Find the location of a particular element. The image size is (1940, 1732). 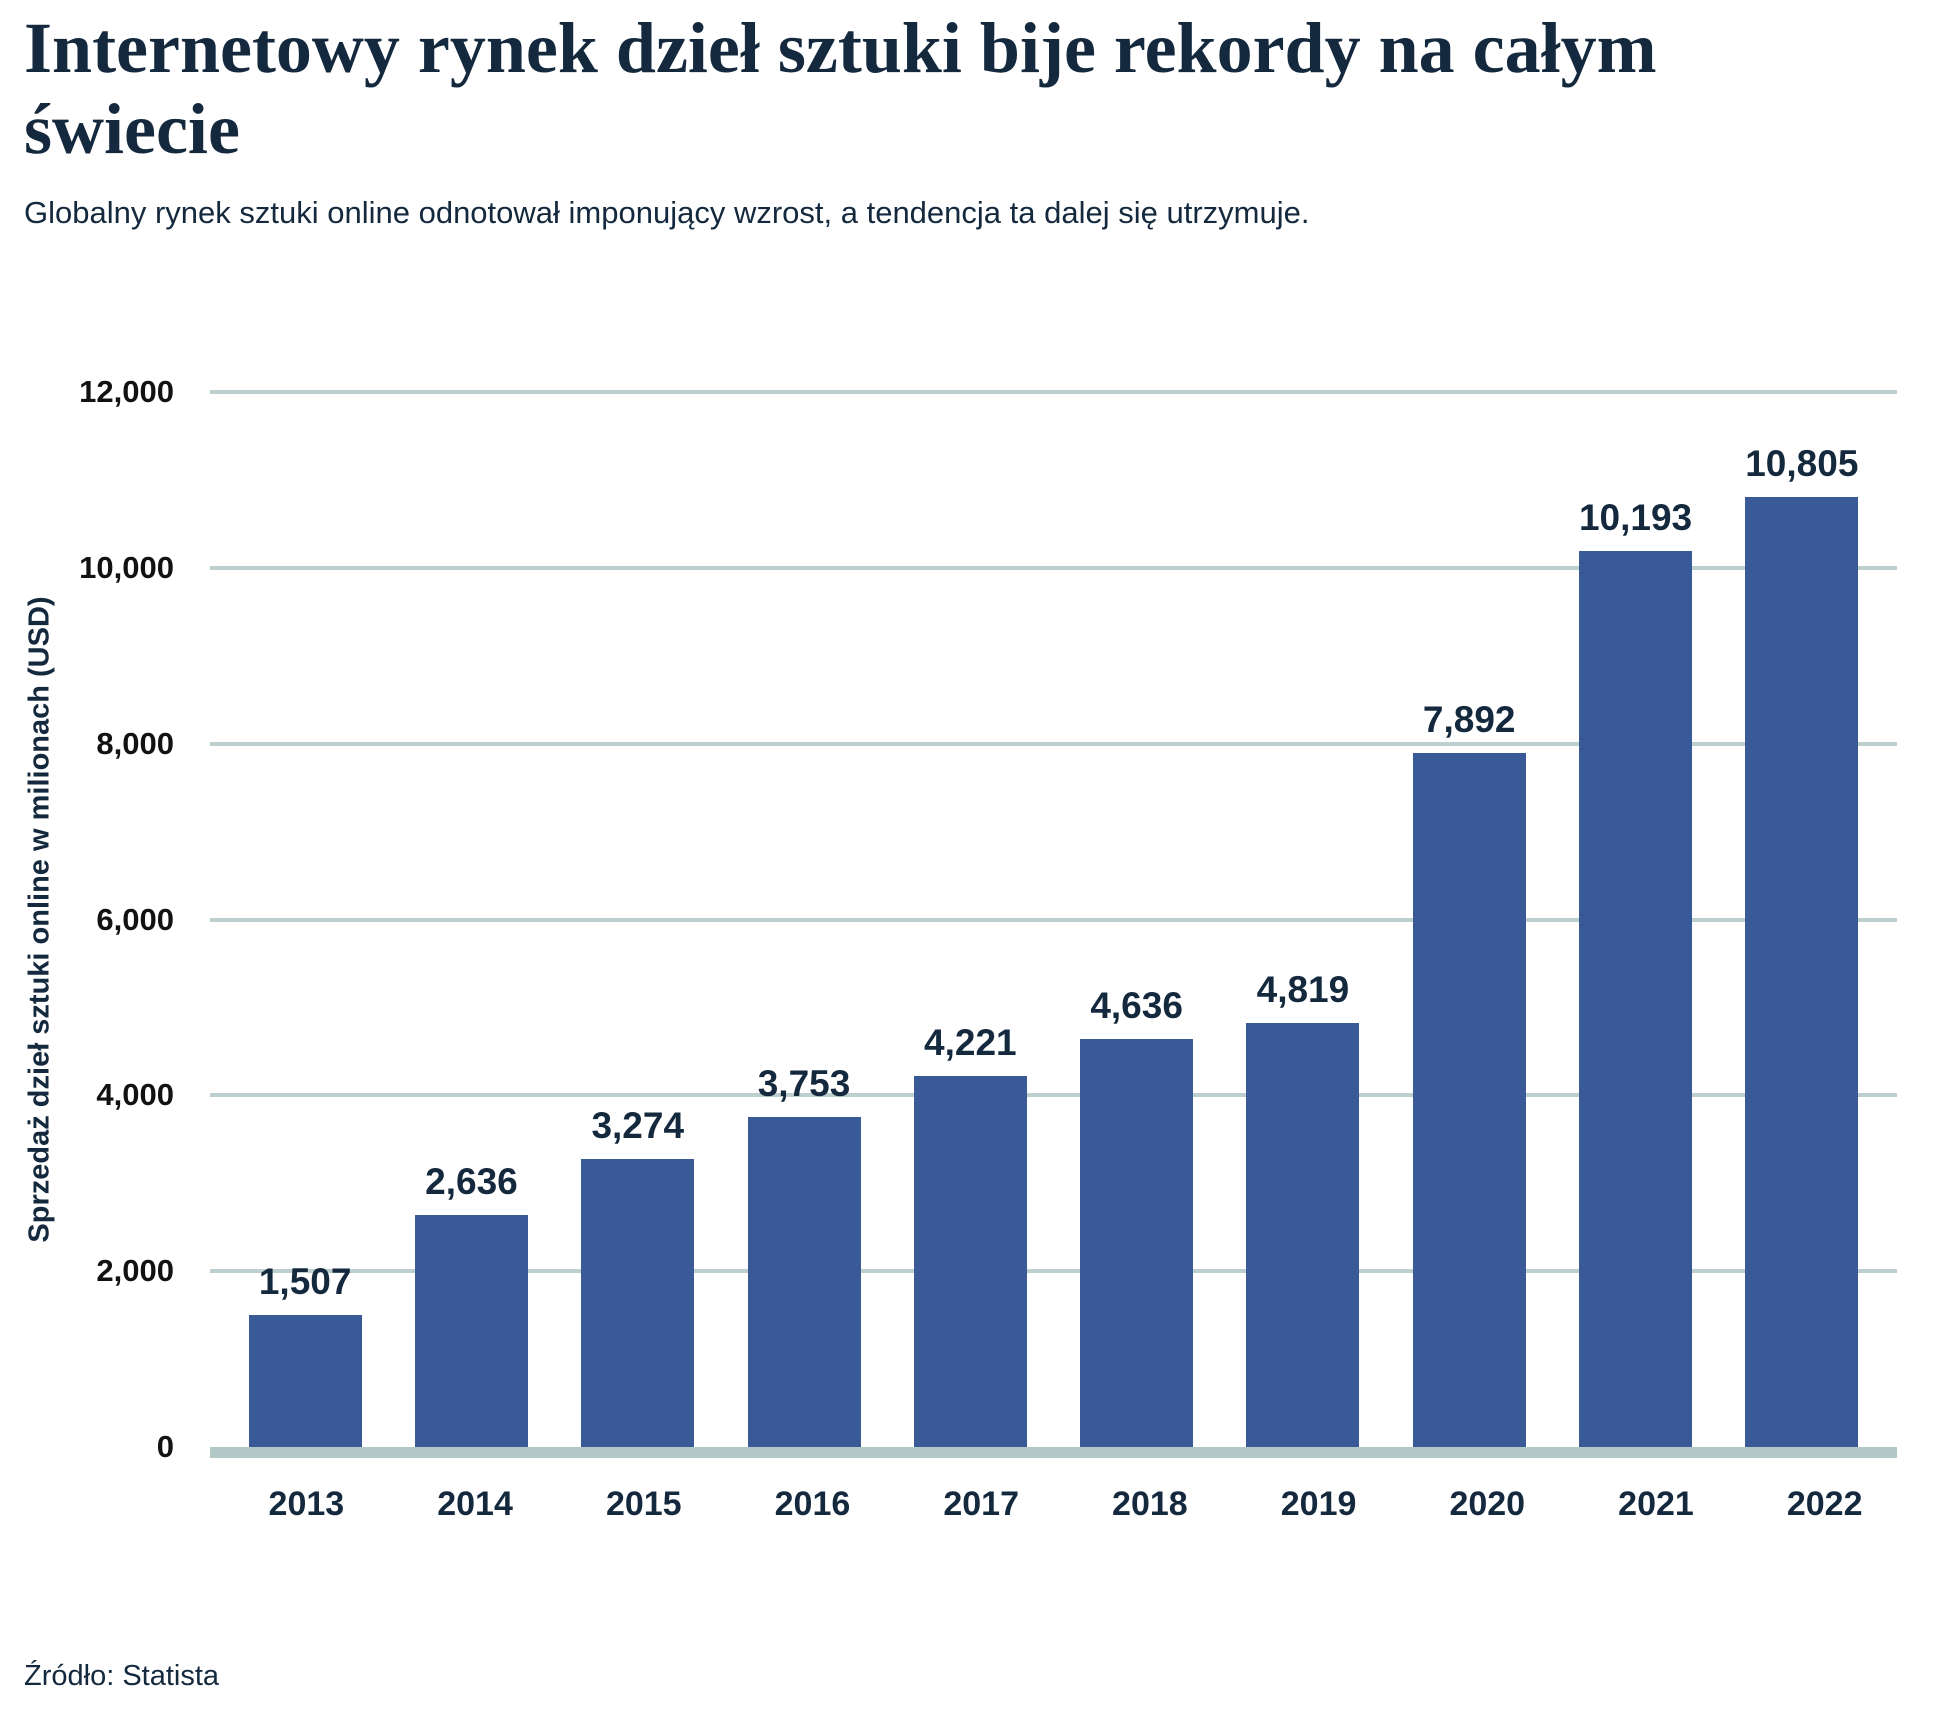

x-axis-line is located at coordinates (1053, 1452).